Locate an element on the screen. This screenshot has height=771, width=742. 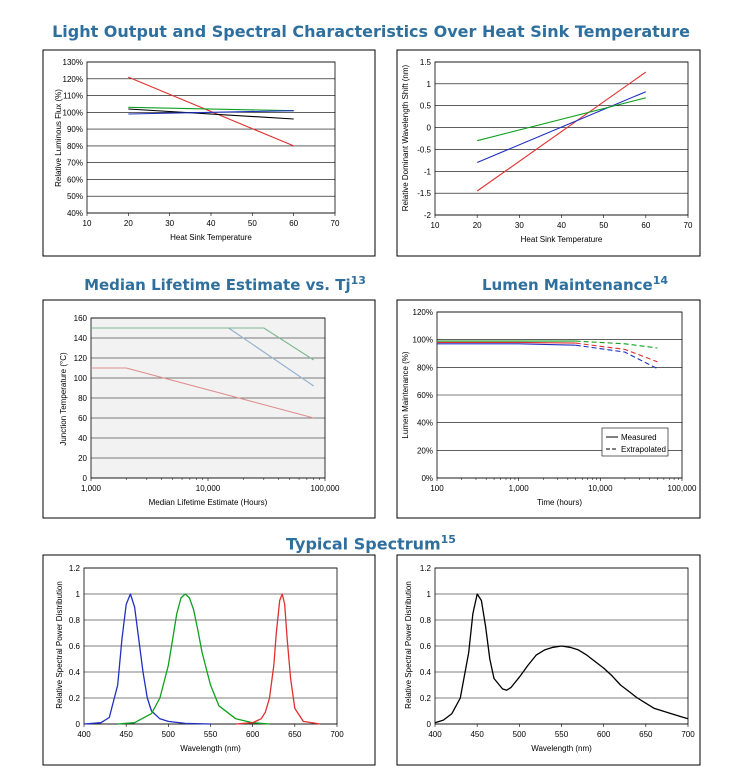
y-tick-label: 140 is located at coordinates (81, 338).